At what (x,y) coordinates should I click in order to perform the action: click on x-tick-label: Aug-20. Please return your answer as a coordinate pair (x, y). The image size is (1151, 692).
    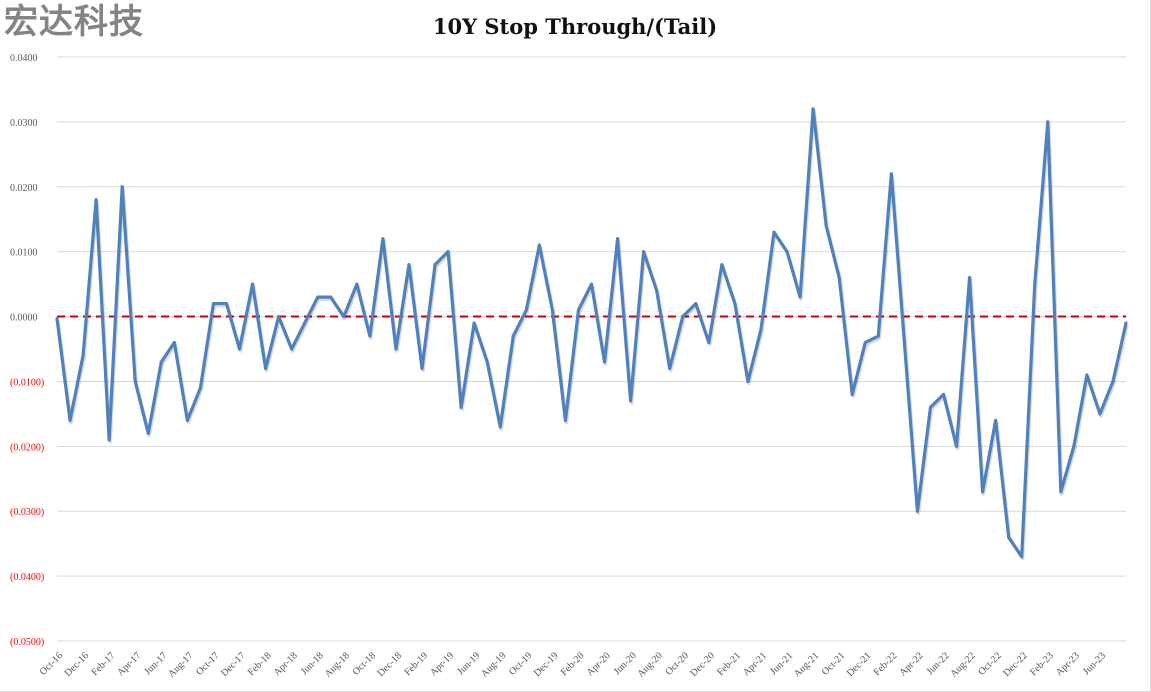
    Looking at the image, I should click on (649, 664).